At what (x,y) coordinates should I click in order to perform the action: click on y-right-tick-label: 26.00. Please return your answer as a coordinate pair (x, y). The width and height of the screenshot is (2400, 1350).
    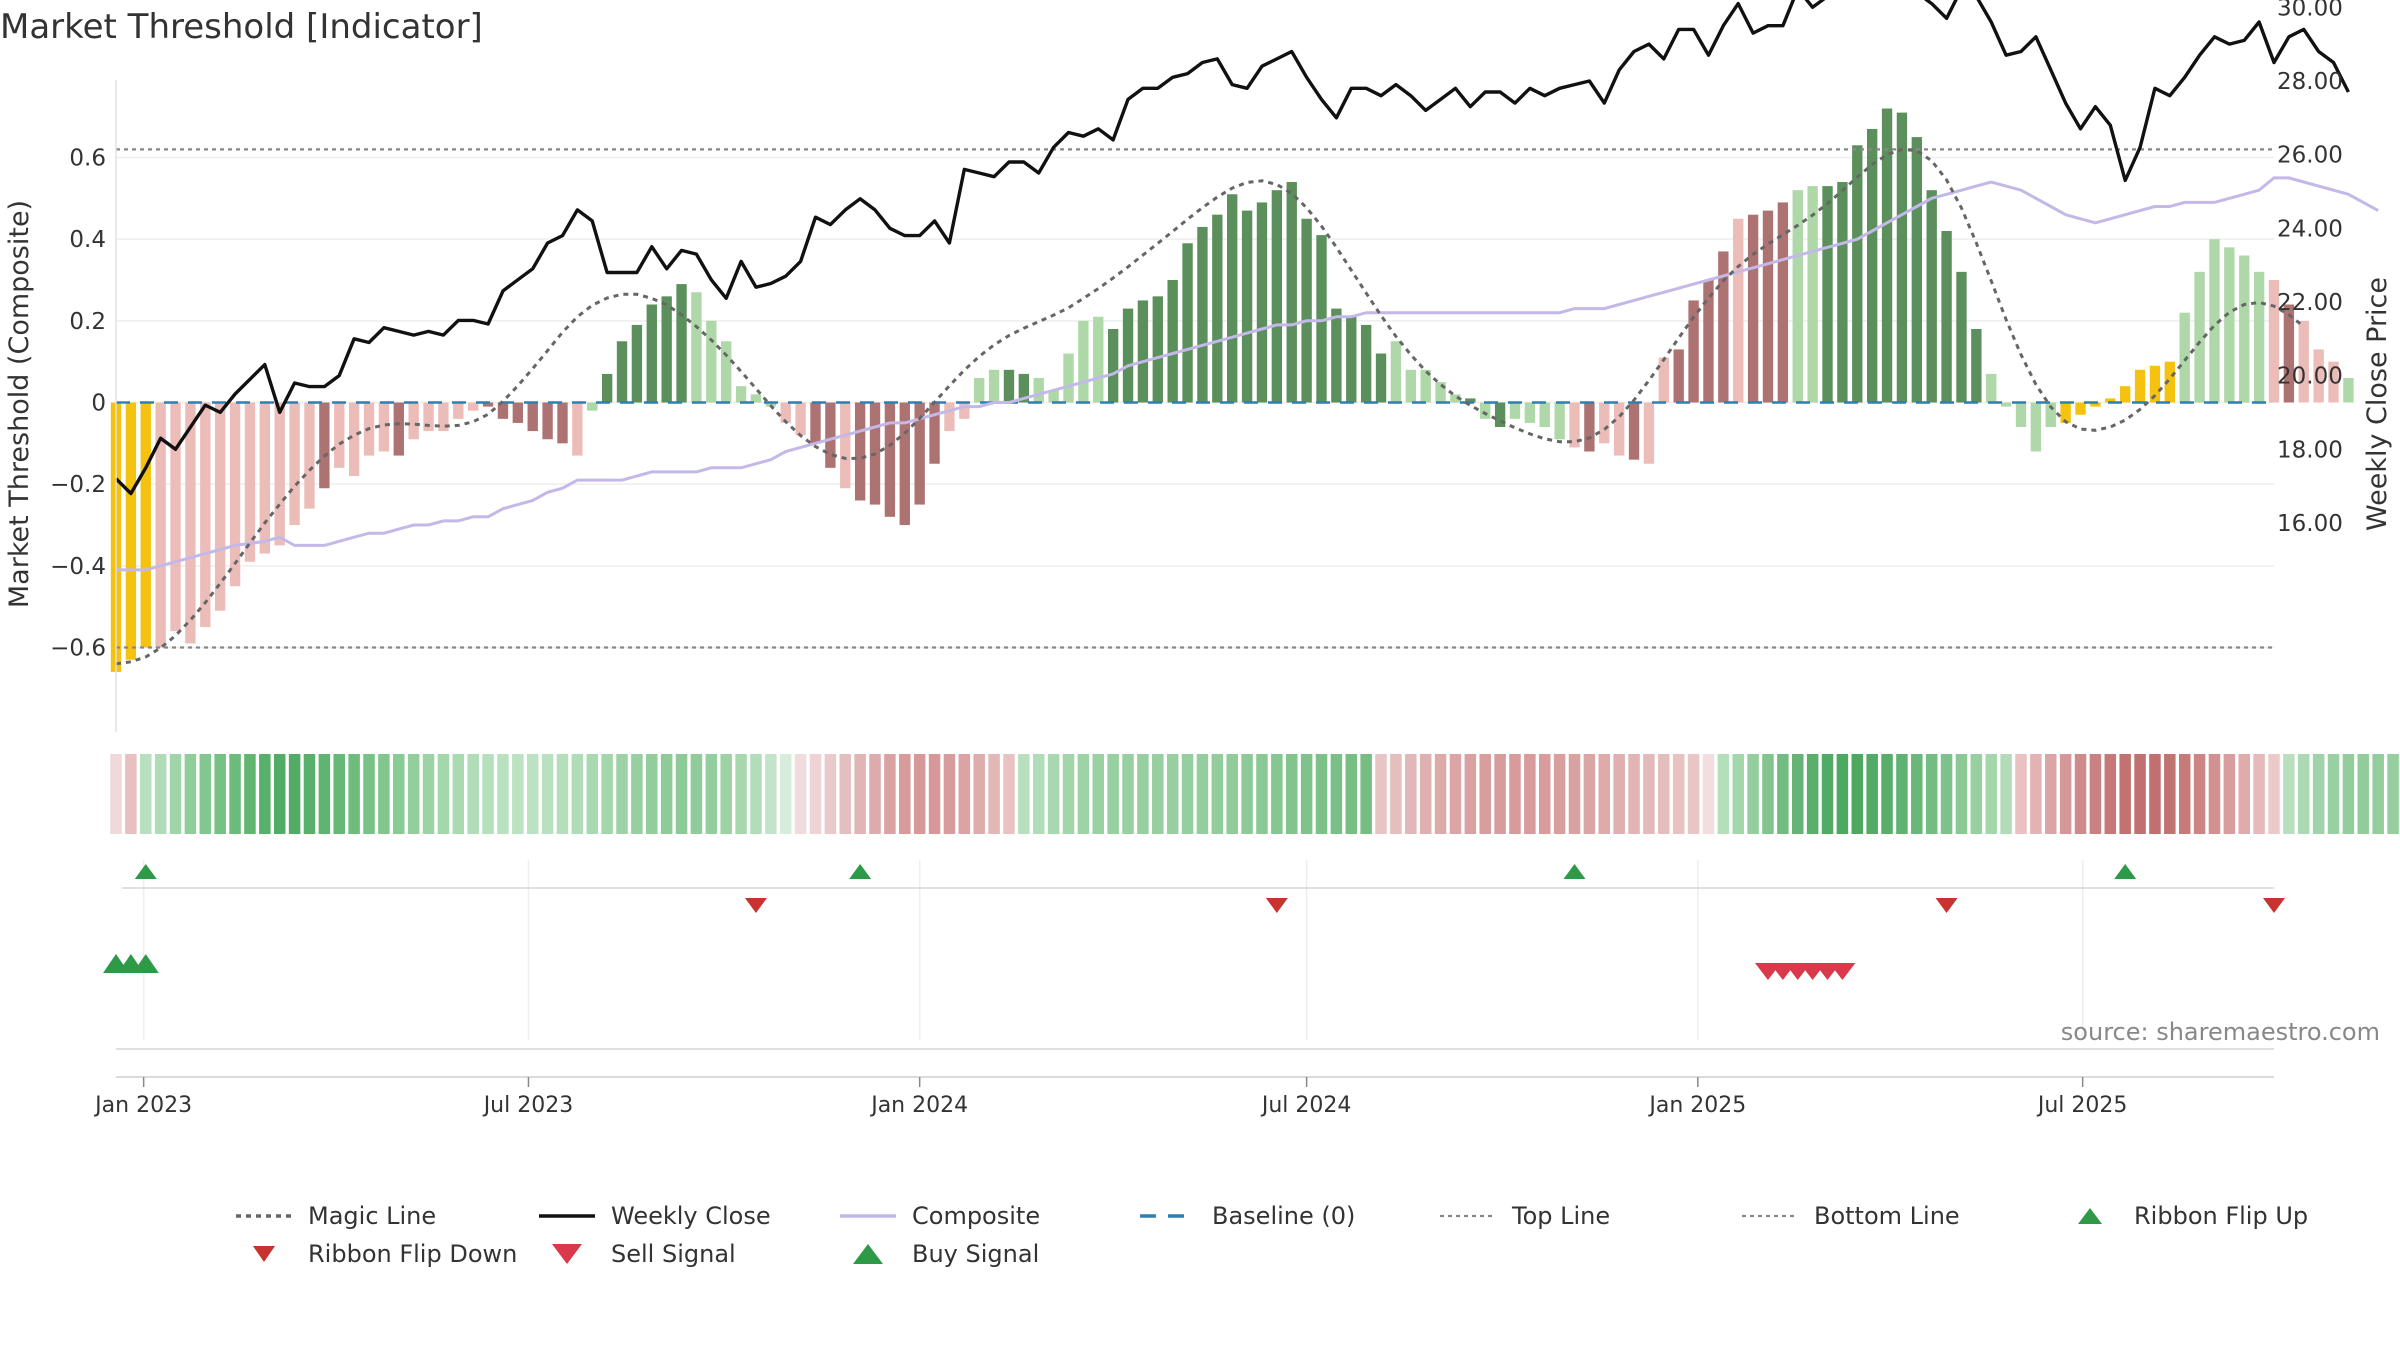
    Looking at the image, I should click on (2310, 156).